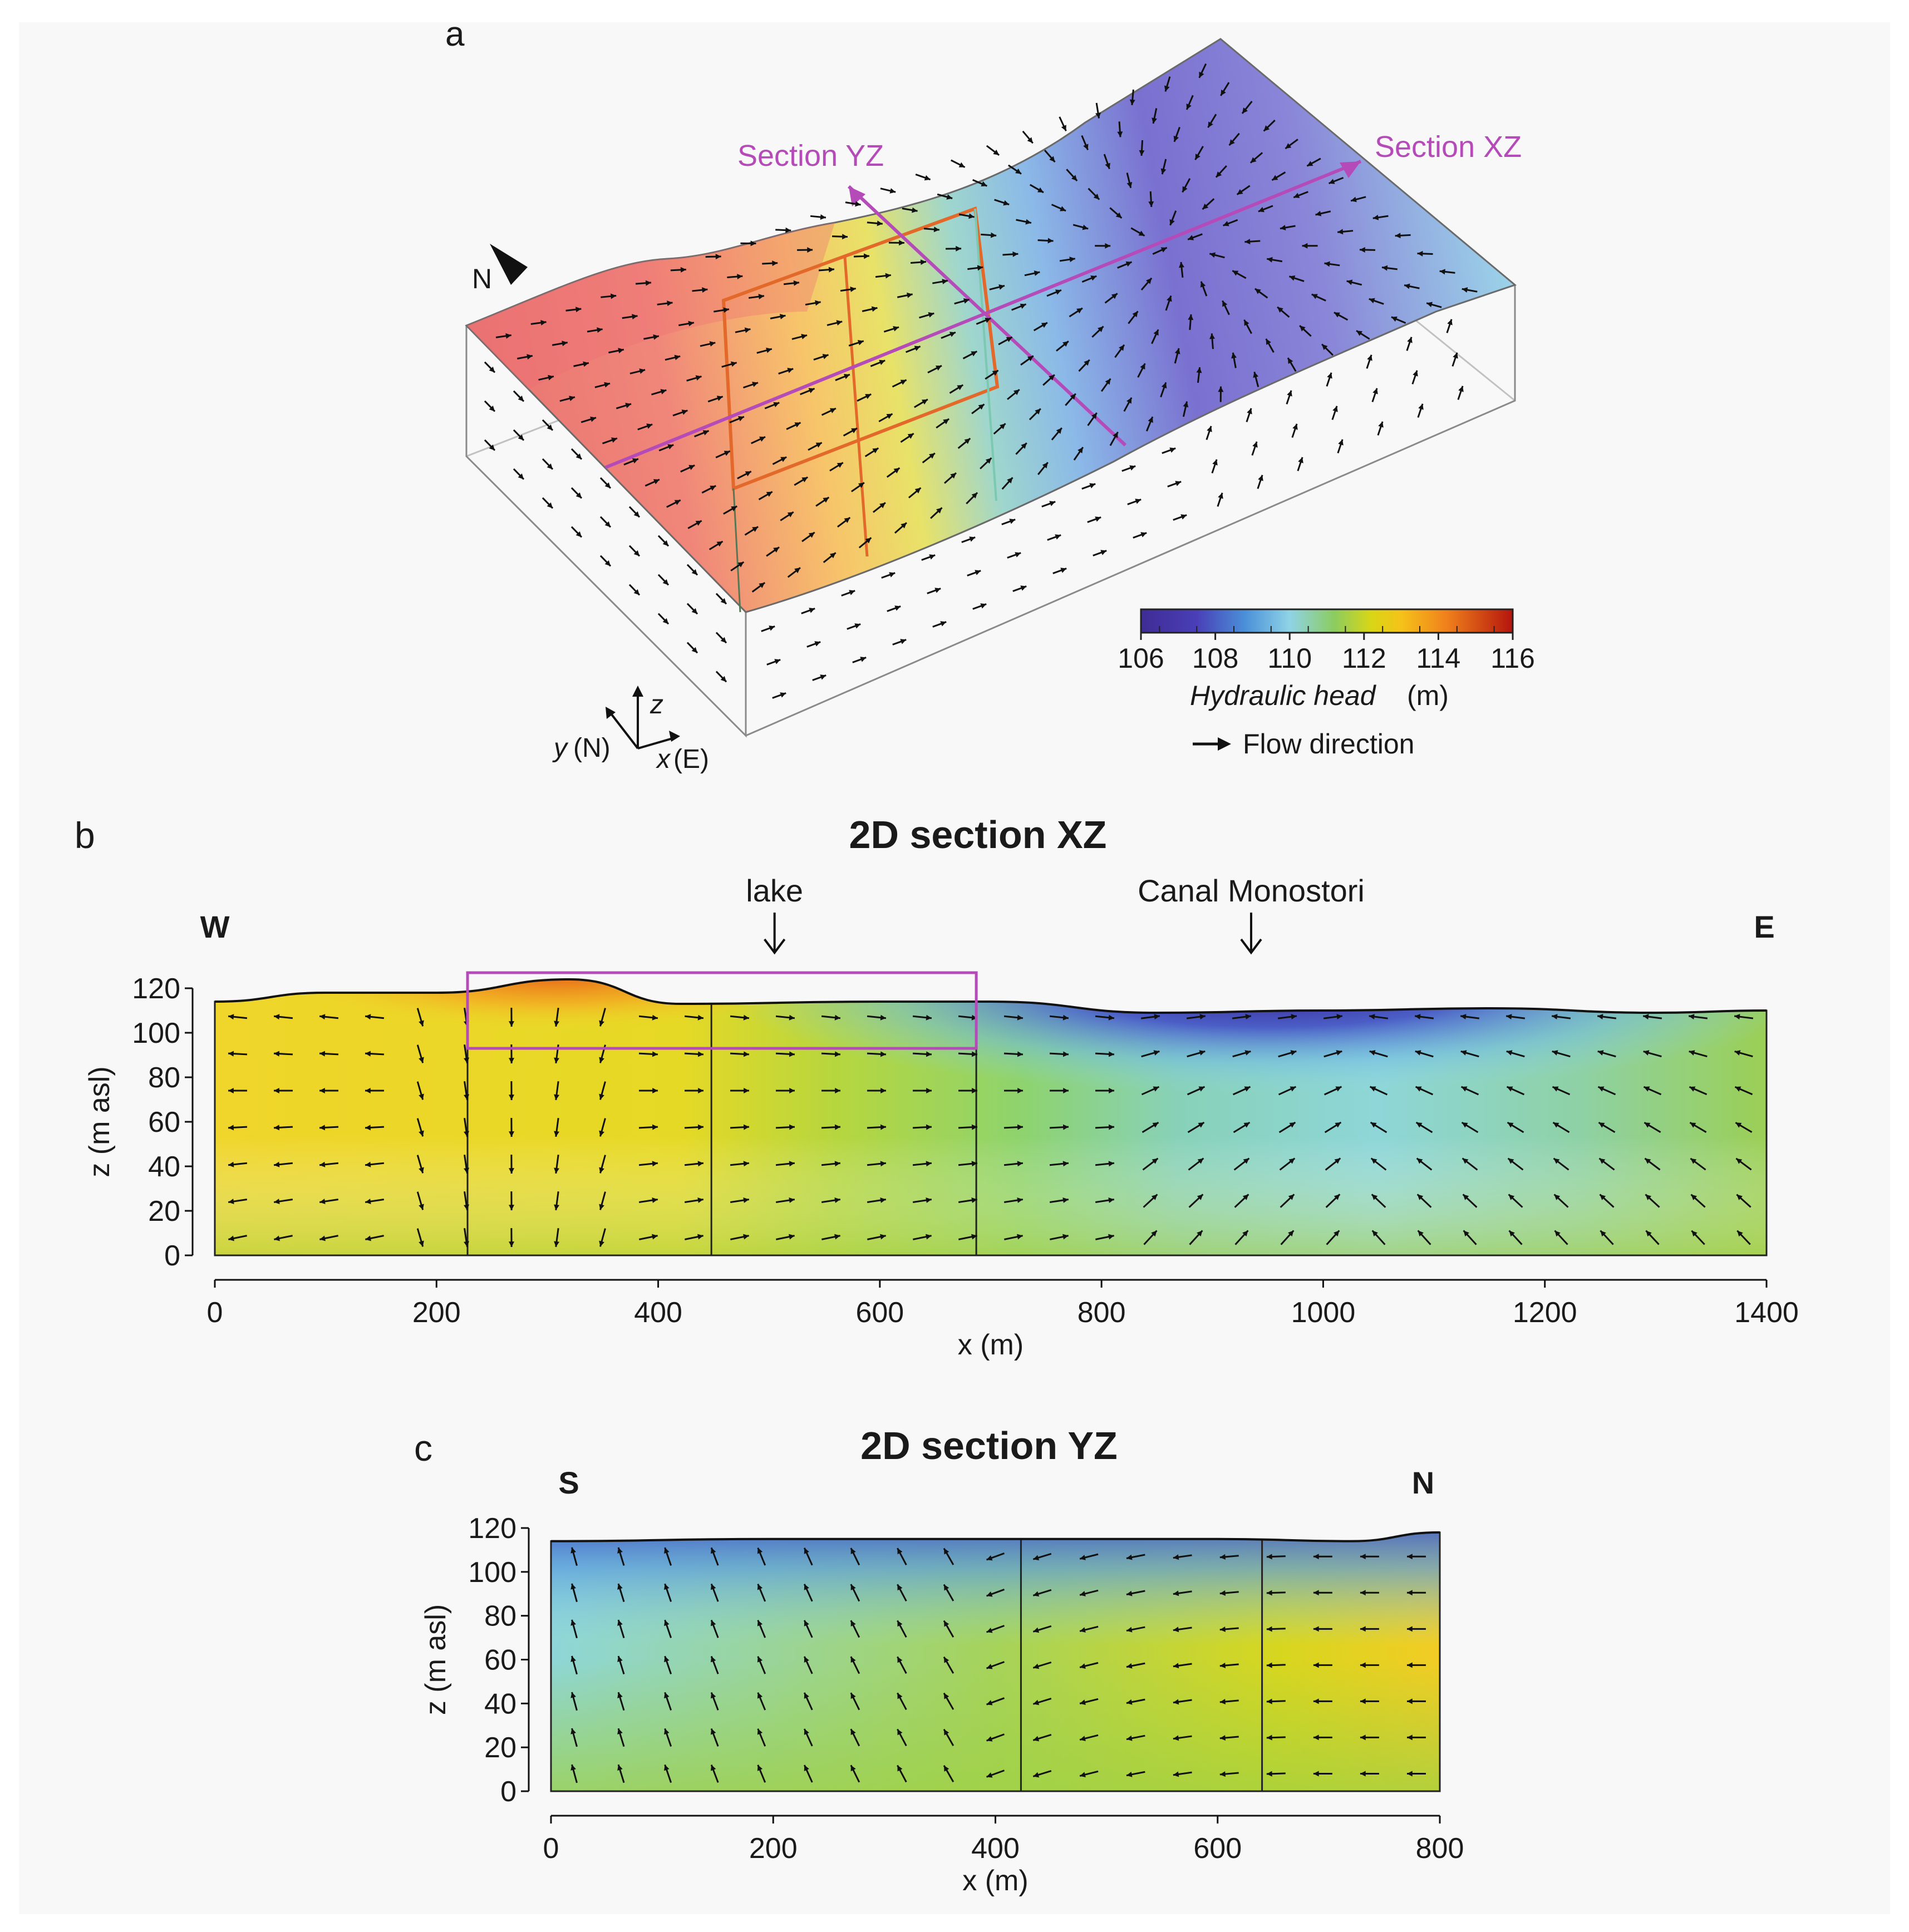 The height and width of the screenshot is (1932, 1909). I want to click on x-tick-label: 600, so click(1218, 1848).